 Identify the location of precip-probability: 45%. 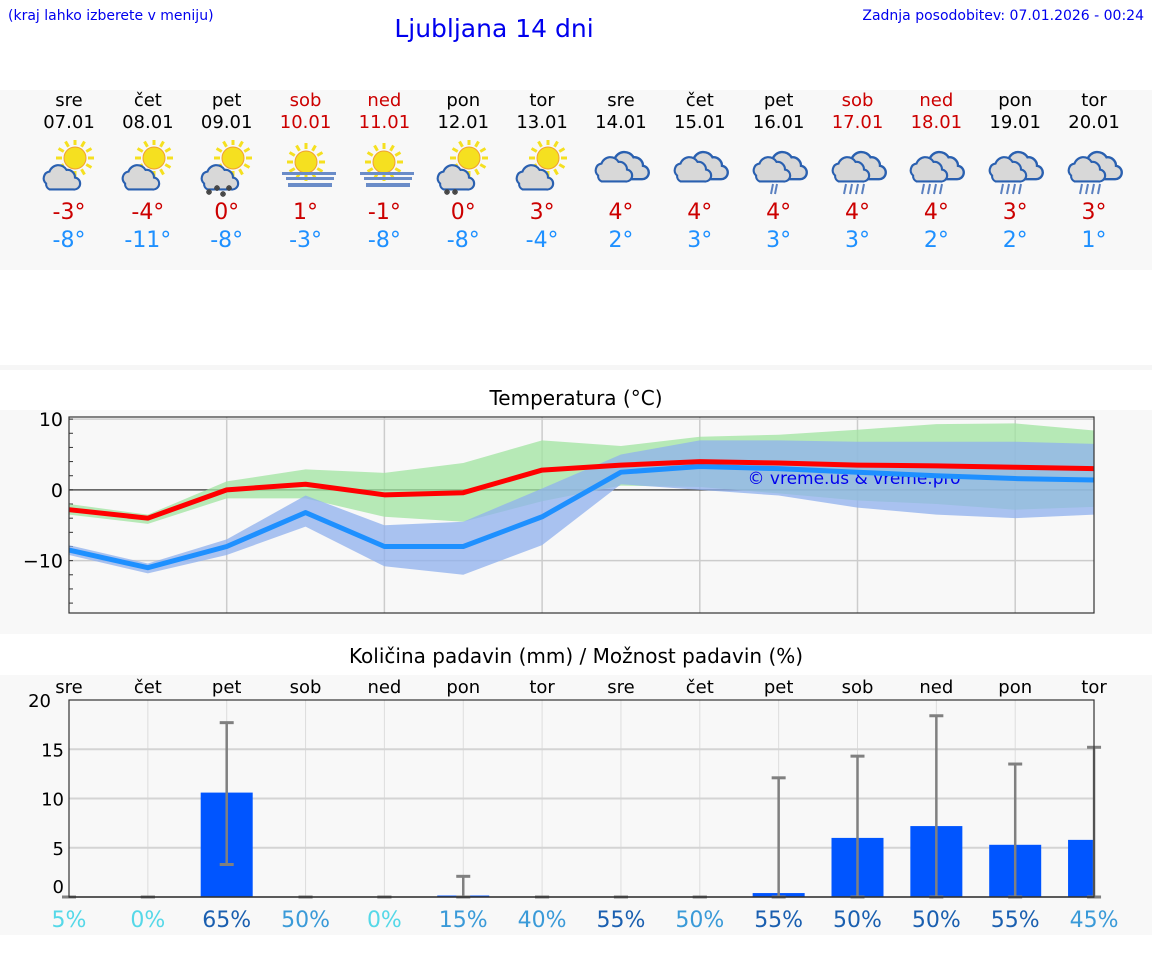
(1094, 920).